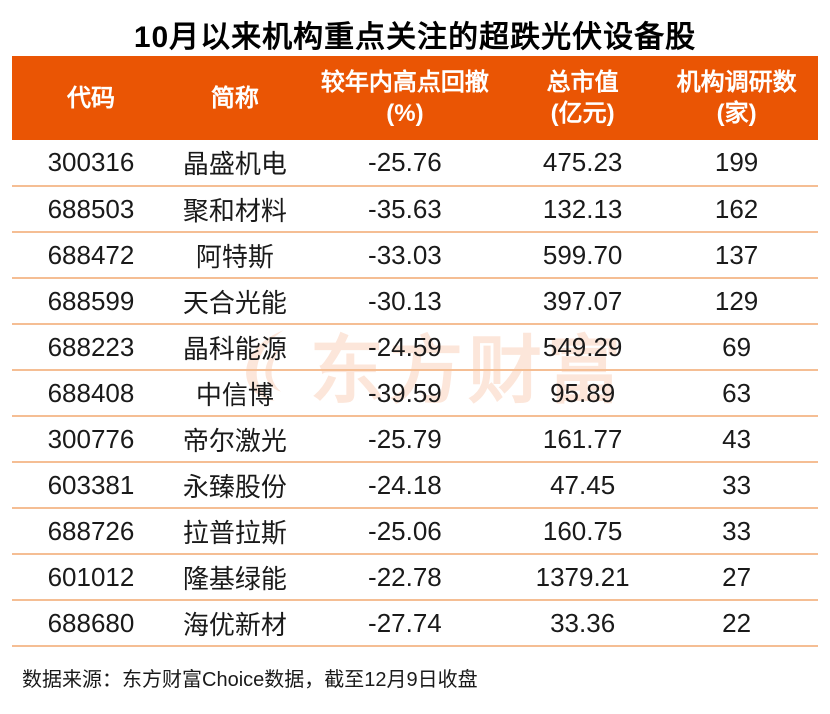  What do you see at coordinates (583, 393) in the screenshot?
I see `cell-market-cap: 95.89` at bounding box center [583, 393].